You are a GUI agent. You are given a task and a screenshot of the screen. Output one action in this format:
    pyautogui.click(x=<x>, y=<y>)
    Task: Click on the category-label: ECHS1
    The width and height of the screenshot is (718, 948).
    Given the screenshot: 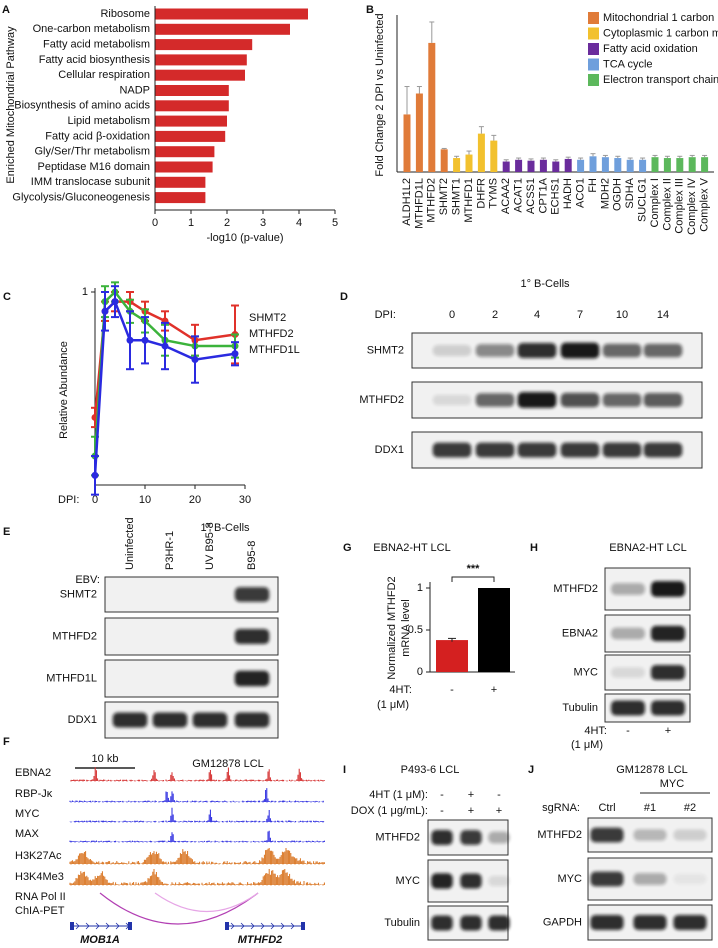 What is the action you would take?
    pyautogui.click(x=556, y=196)
    